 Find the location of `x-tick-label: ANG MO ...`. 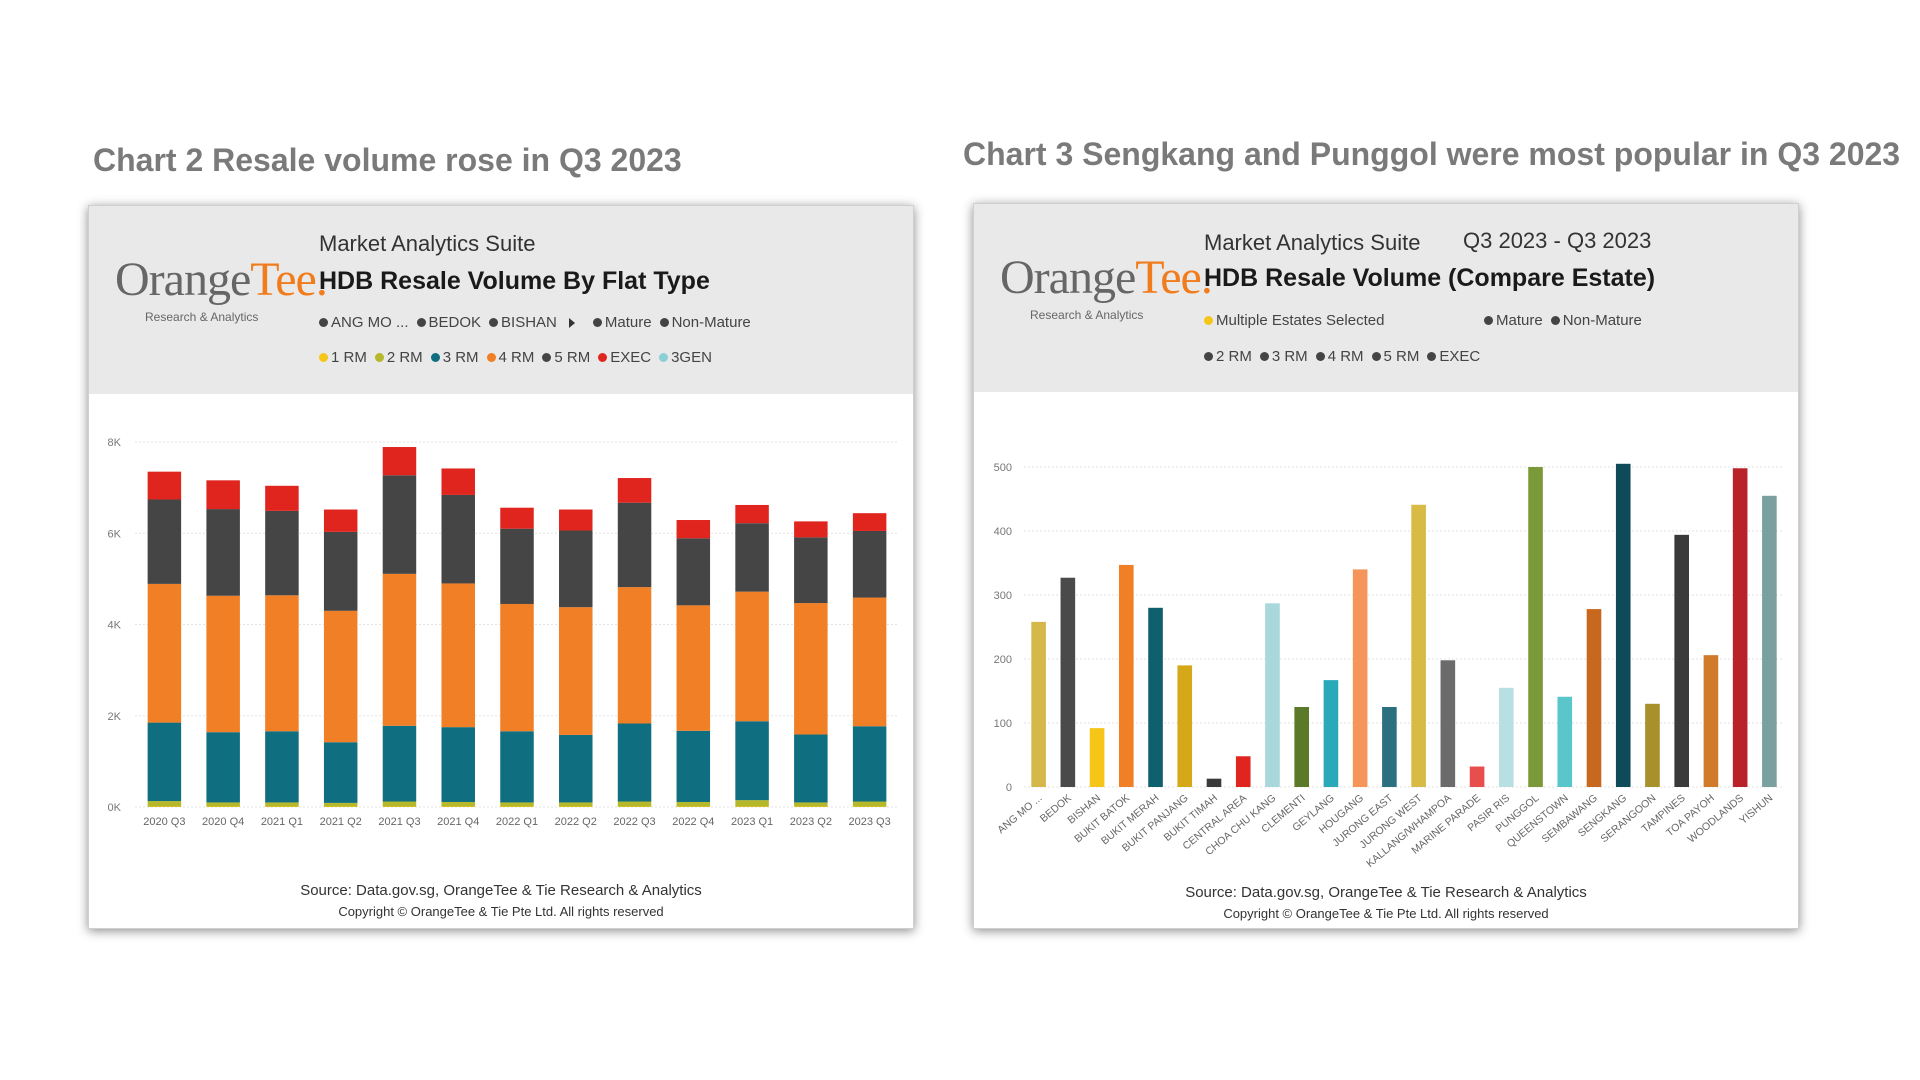

x-tick-label: ANG MO ... is located at coordinates (1019, 814).